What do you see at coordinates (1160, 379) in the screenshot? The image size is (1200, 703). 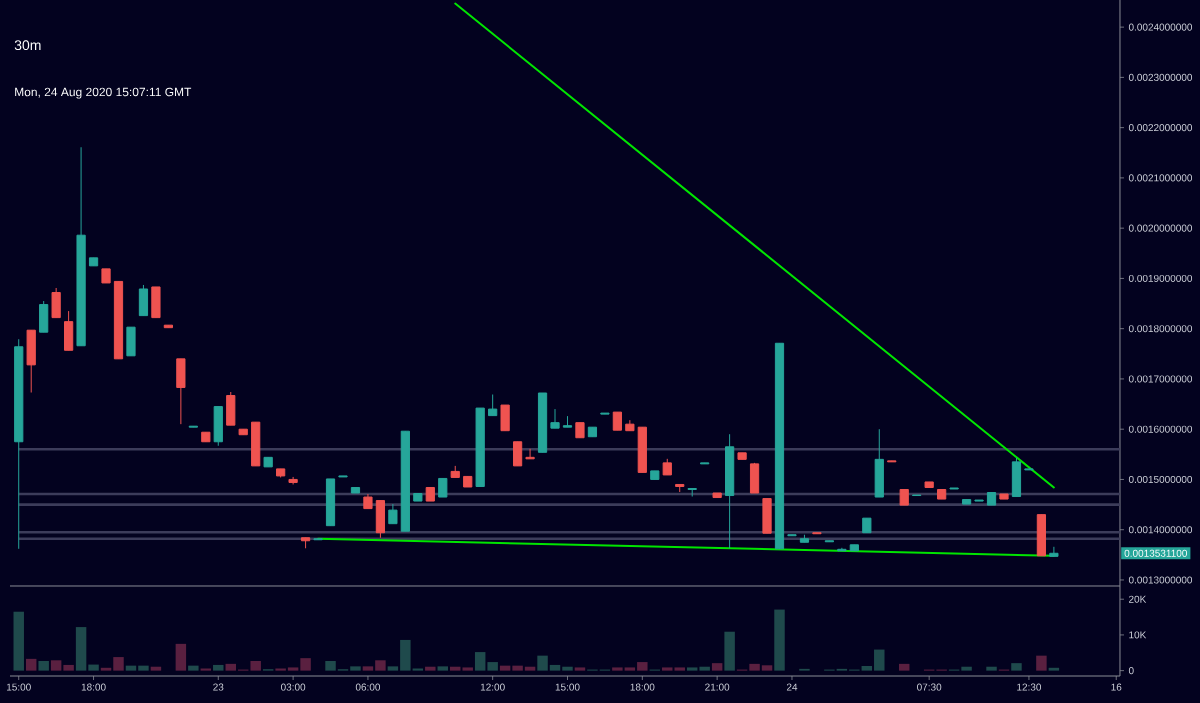 I see `y-tick-label: 0.0017000000` at bounding box center [1160, 379].